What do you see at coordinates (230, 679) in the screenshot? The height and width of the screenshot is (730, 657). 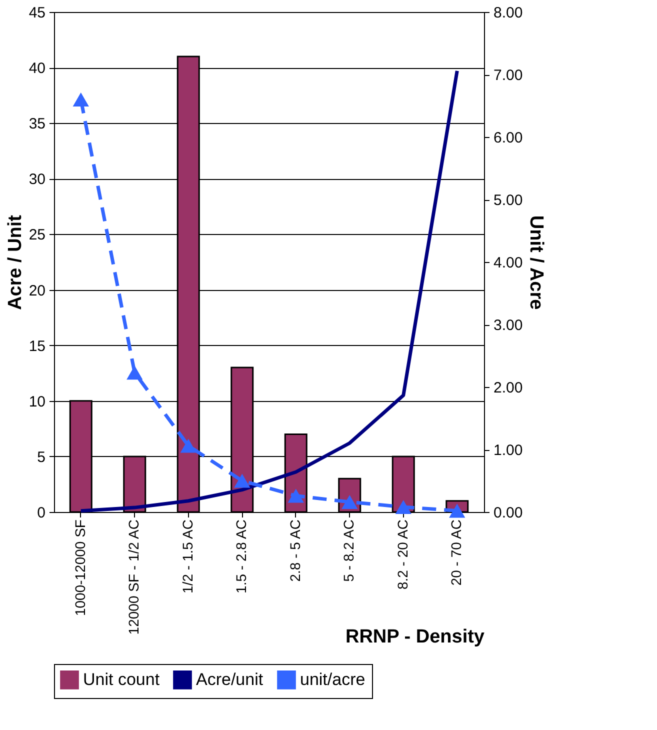 I see `legend-label: Acre/unit` at bounding box center [230, 679].